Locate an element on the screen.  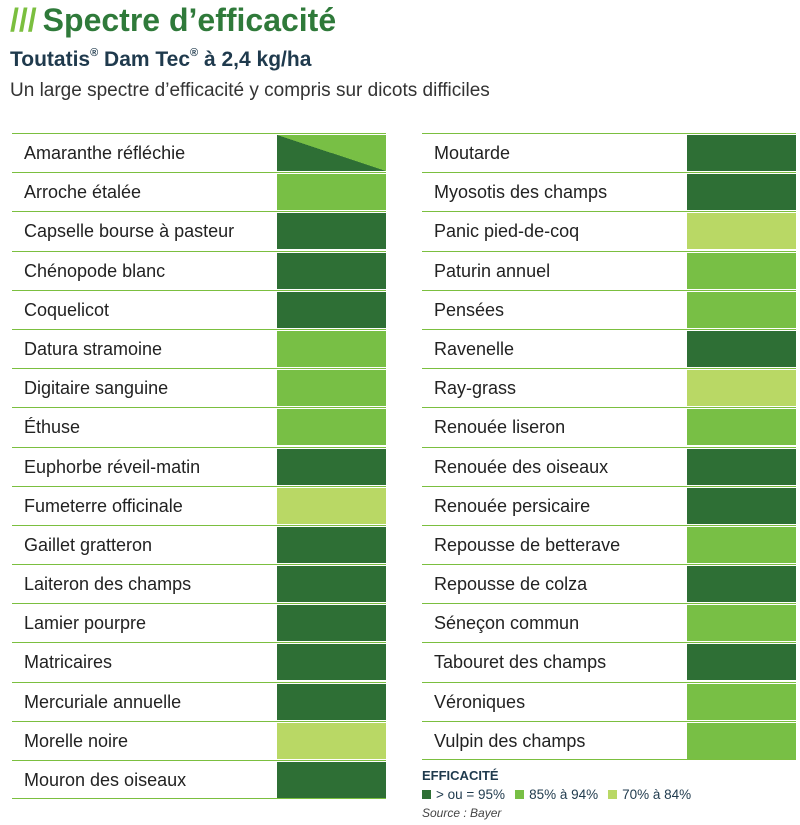
weed-name: Gaillet gratteron is located at coordinates (88, 544).